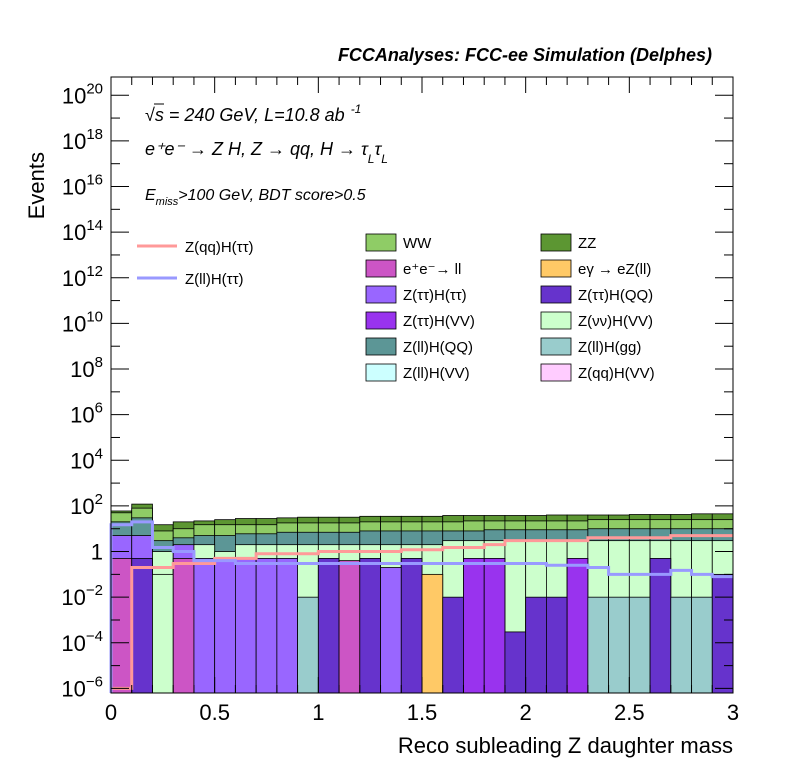 This screenshot has height=772, width=796. I want to click on y-tick-label-6: 10⁶, so click(86, 414).